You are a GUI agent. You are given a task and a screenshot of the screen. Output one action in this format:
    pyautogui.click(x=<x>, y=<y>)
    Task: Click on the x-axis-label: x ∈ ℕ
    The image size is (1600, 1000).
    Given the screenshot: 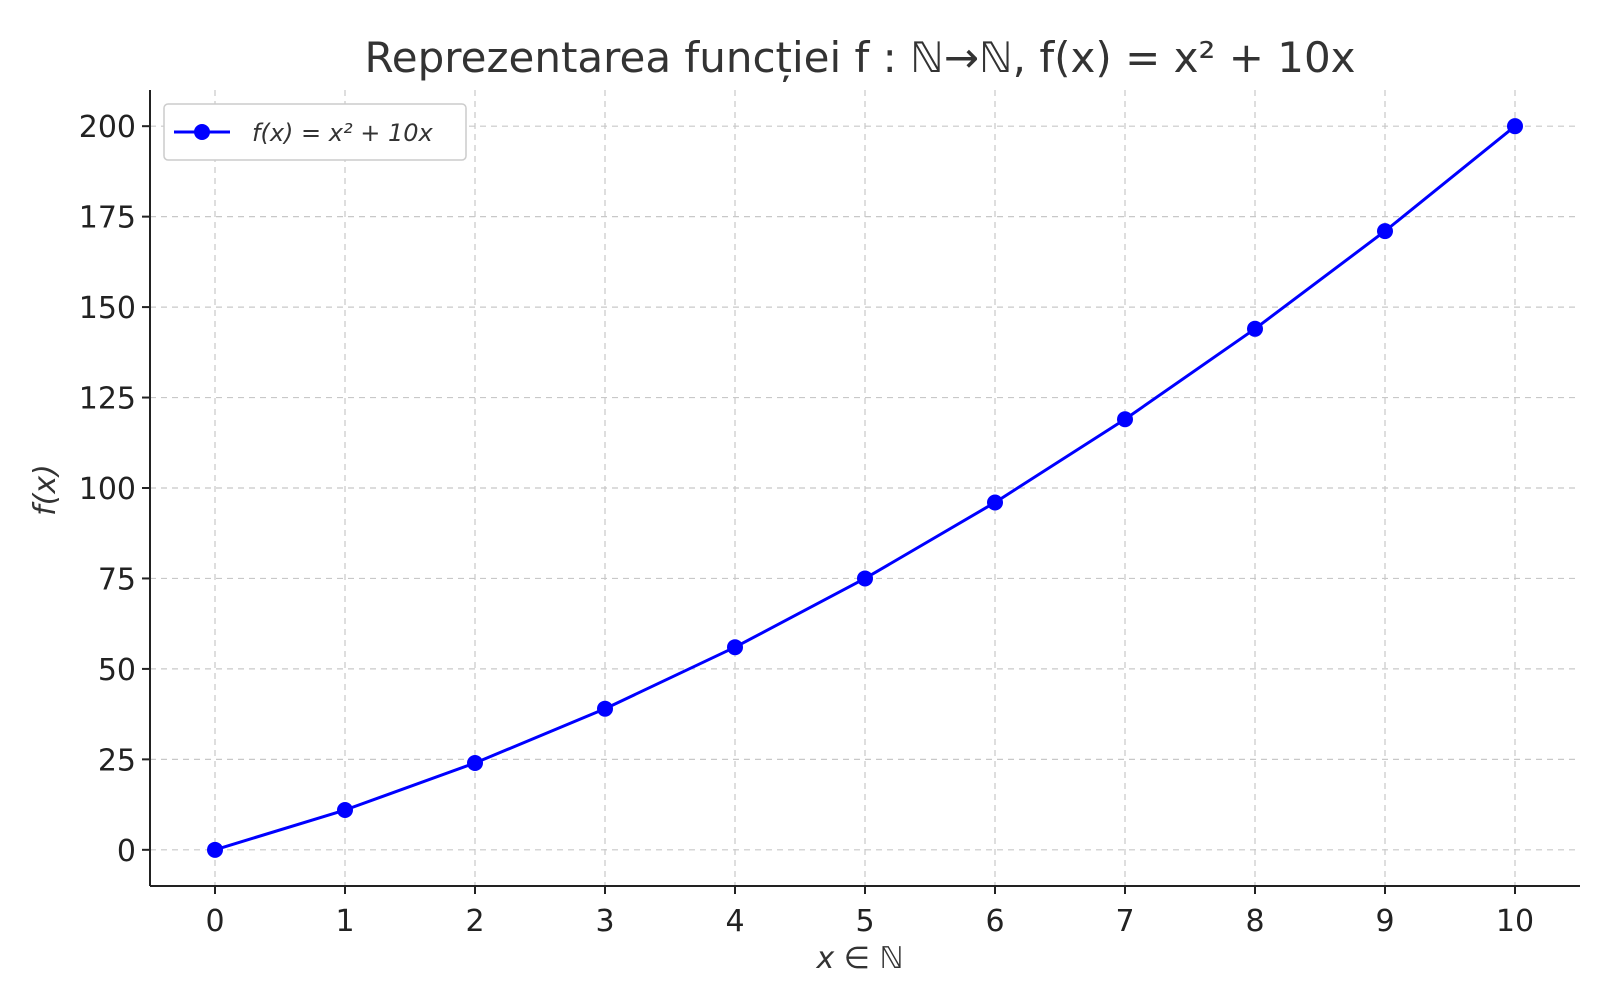 What is the action you would take?
    pyautogui.click(x=860, y=958)
    